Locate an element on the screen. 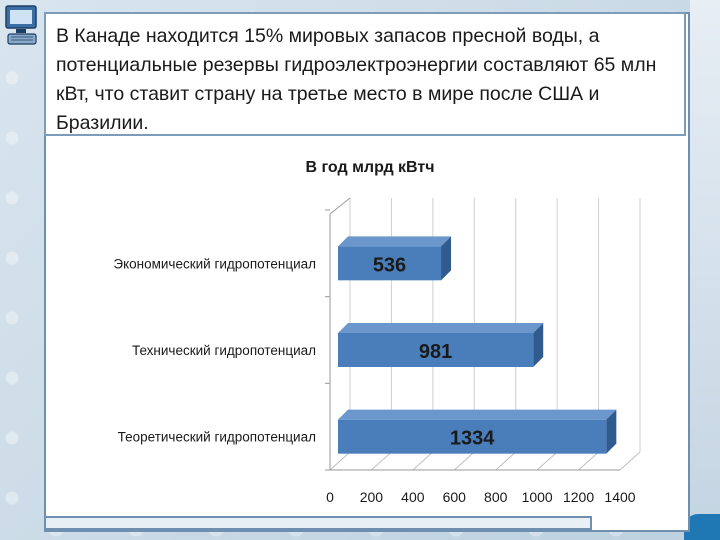 The width and height of the screenshot is (720, 540). bottom-bar is located at coordinates (318, 523).